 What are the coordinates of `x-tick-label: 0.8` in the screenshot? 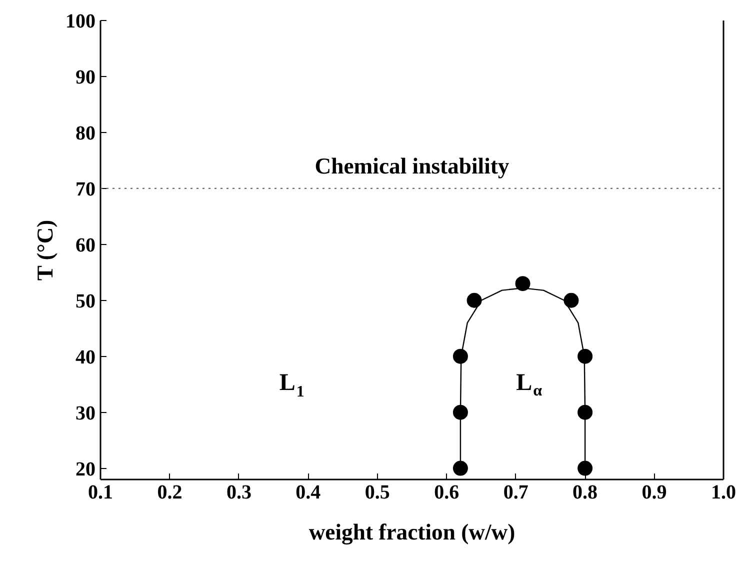 It's located at (585, 493).